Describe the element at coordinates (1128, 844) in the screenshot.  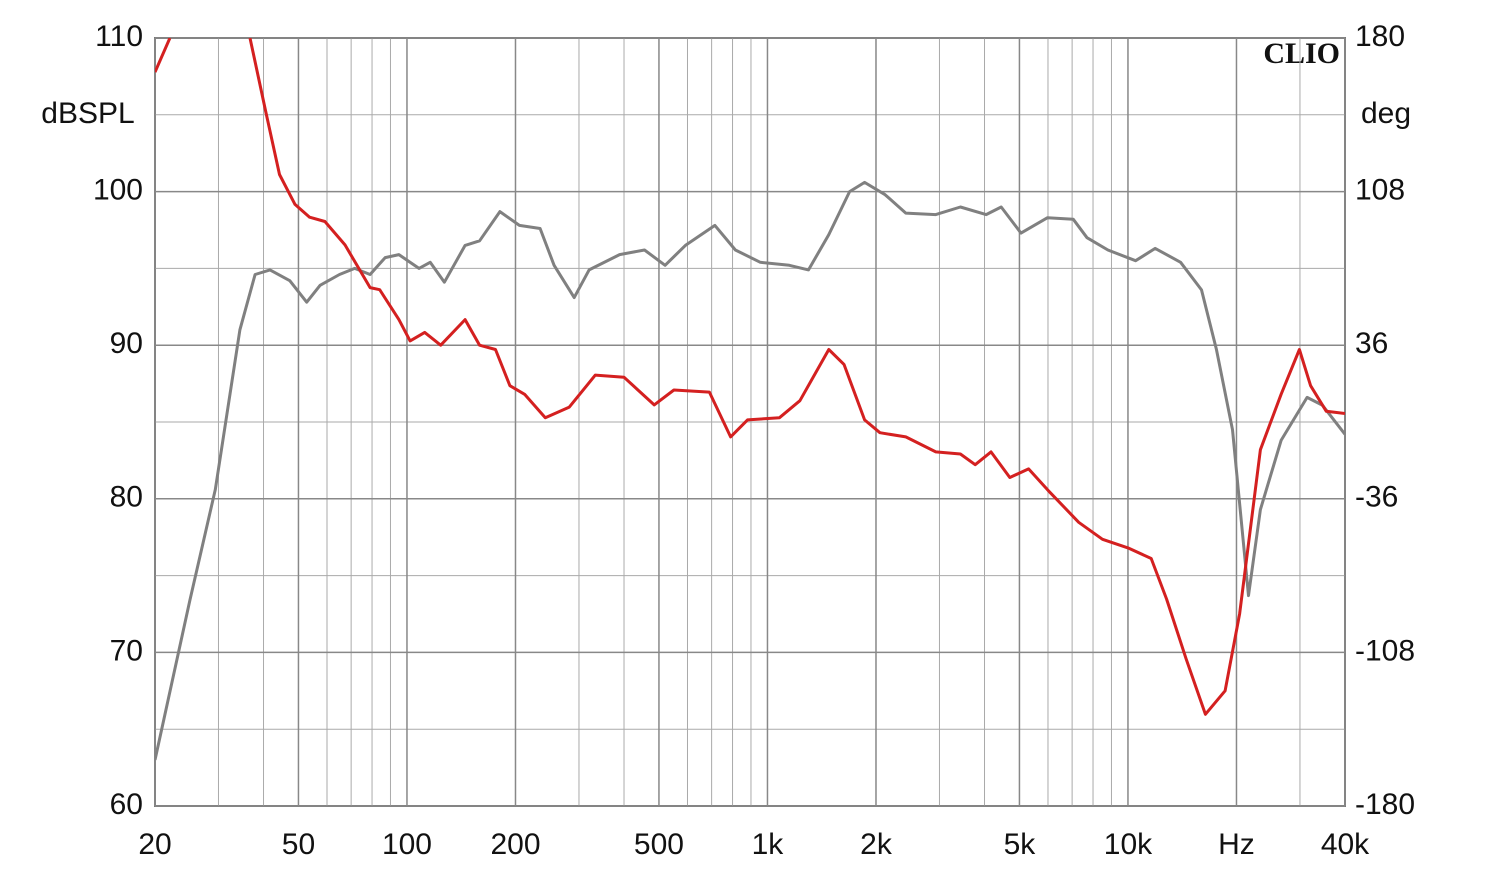
I see `x-tick-label: 10k` at that location.